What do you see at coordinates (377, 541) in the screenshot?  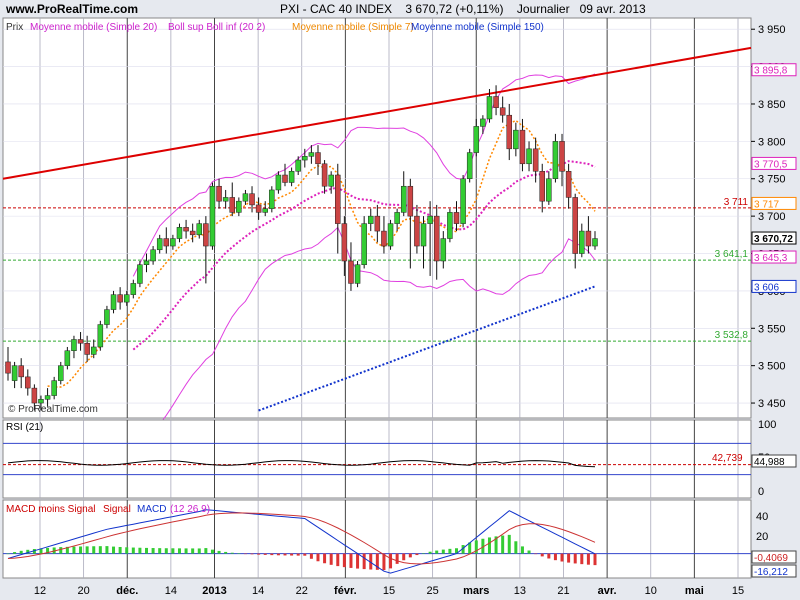 I see `macd-lines` at bounding box center [377, 541].